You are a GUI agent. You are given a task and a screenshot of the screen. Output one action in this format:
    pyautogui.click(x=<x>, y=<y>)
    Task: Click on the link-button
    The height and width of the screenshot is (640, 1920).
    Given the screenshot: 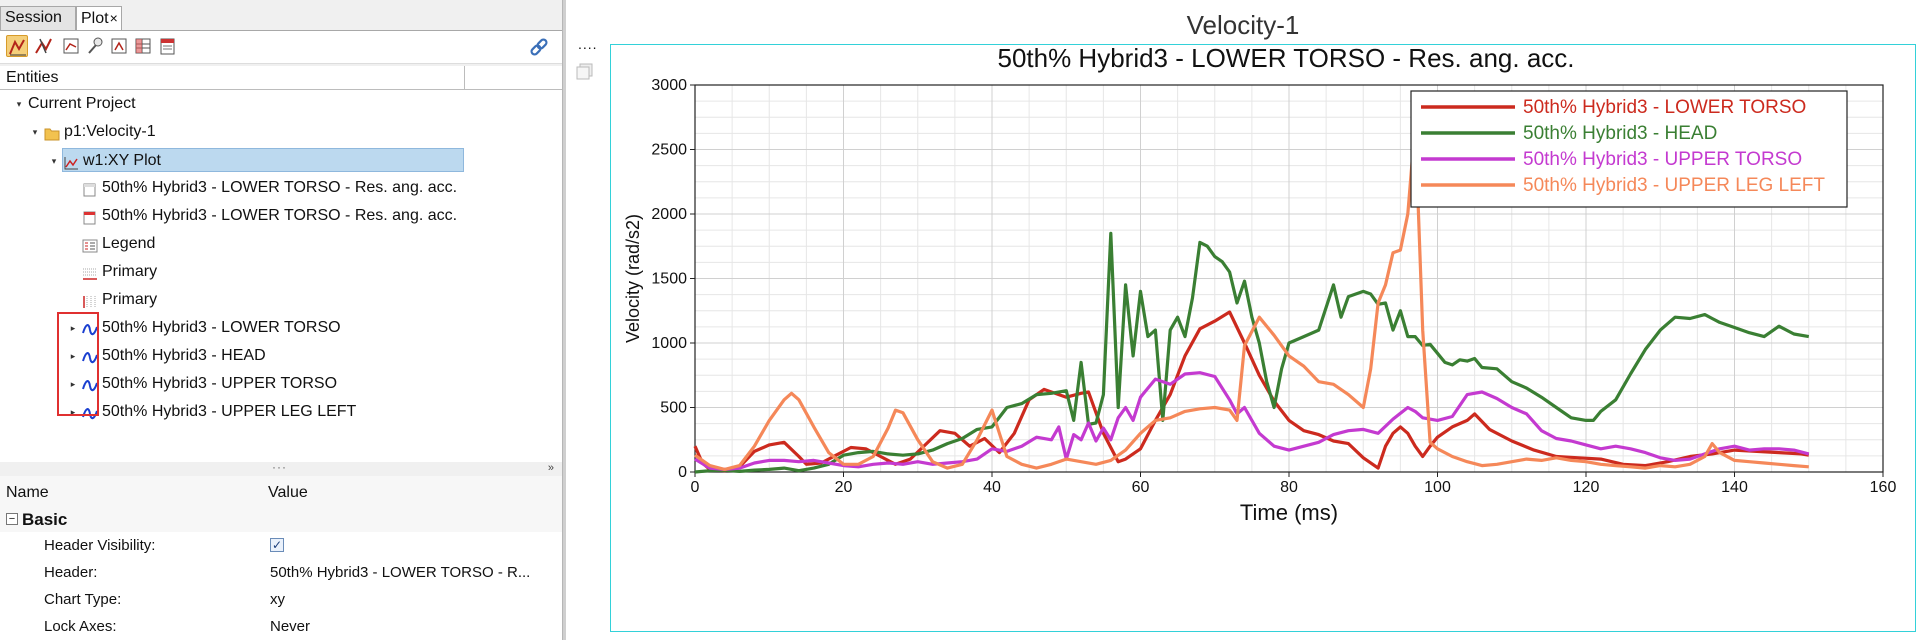 What is the action you would take?
    pyautogui.click(x=539, y=48)
    